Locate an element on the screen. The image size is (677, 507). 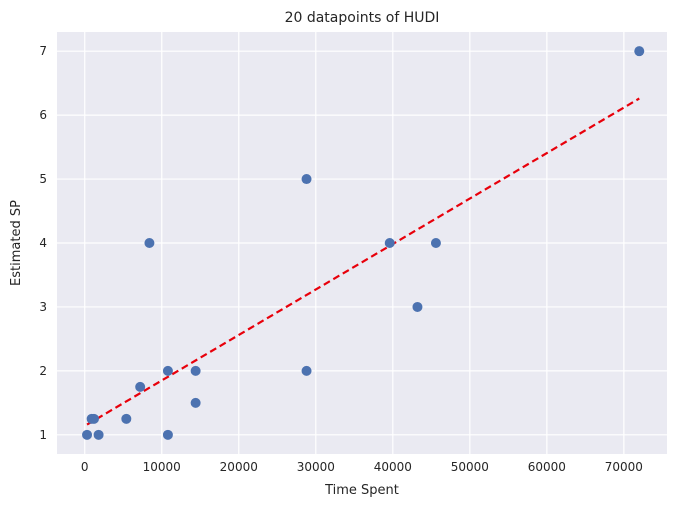
y-tick-label: 6 is located at coordinates (43, 115).